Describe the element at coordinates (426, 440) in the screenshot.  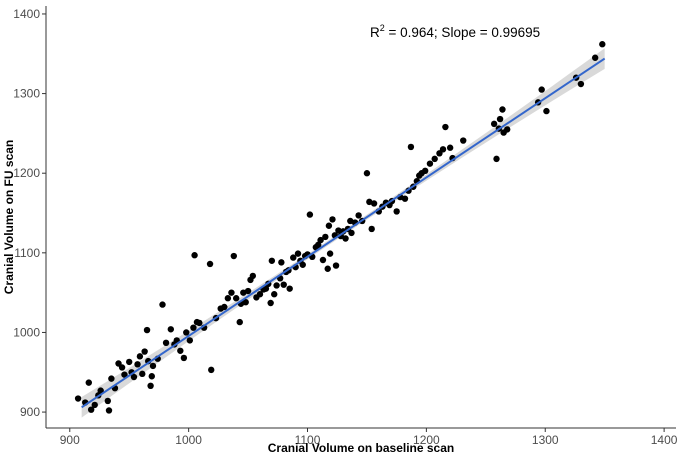
I see `x-tick-label: 1200` at that location.